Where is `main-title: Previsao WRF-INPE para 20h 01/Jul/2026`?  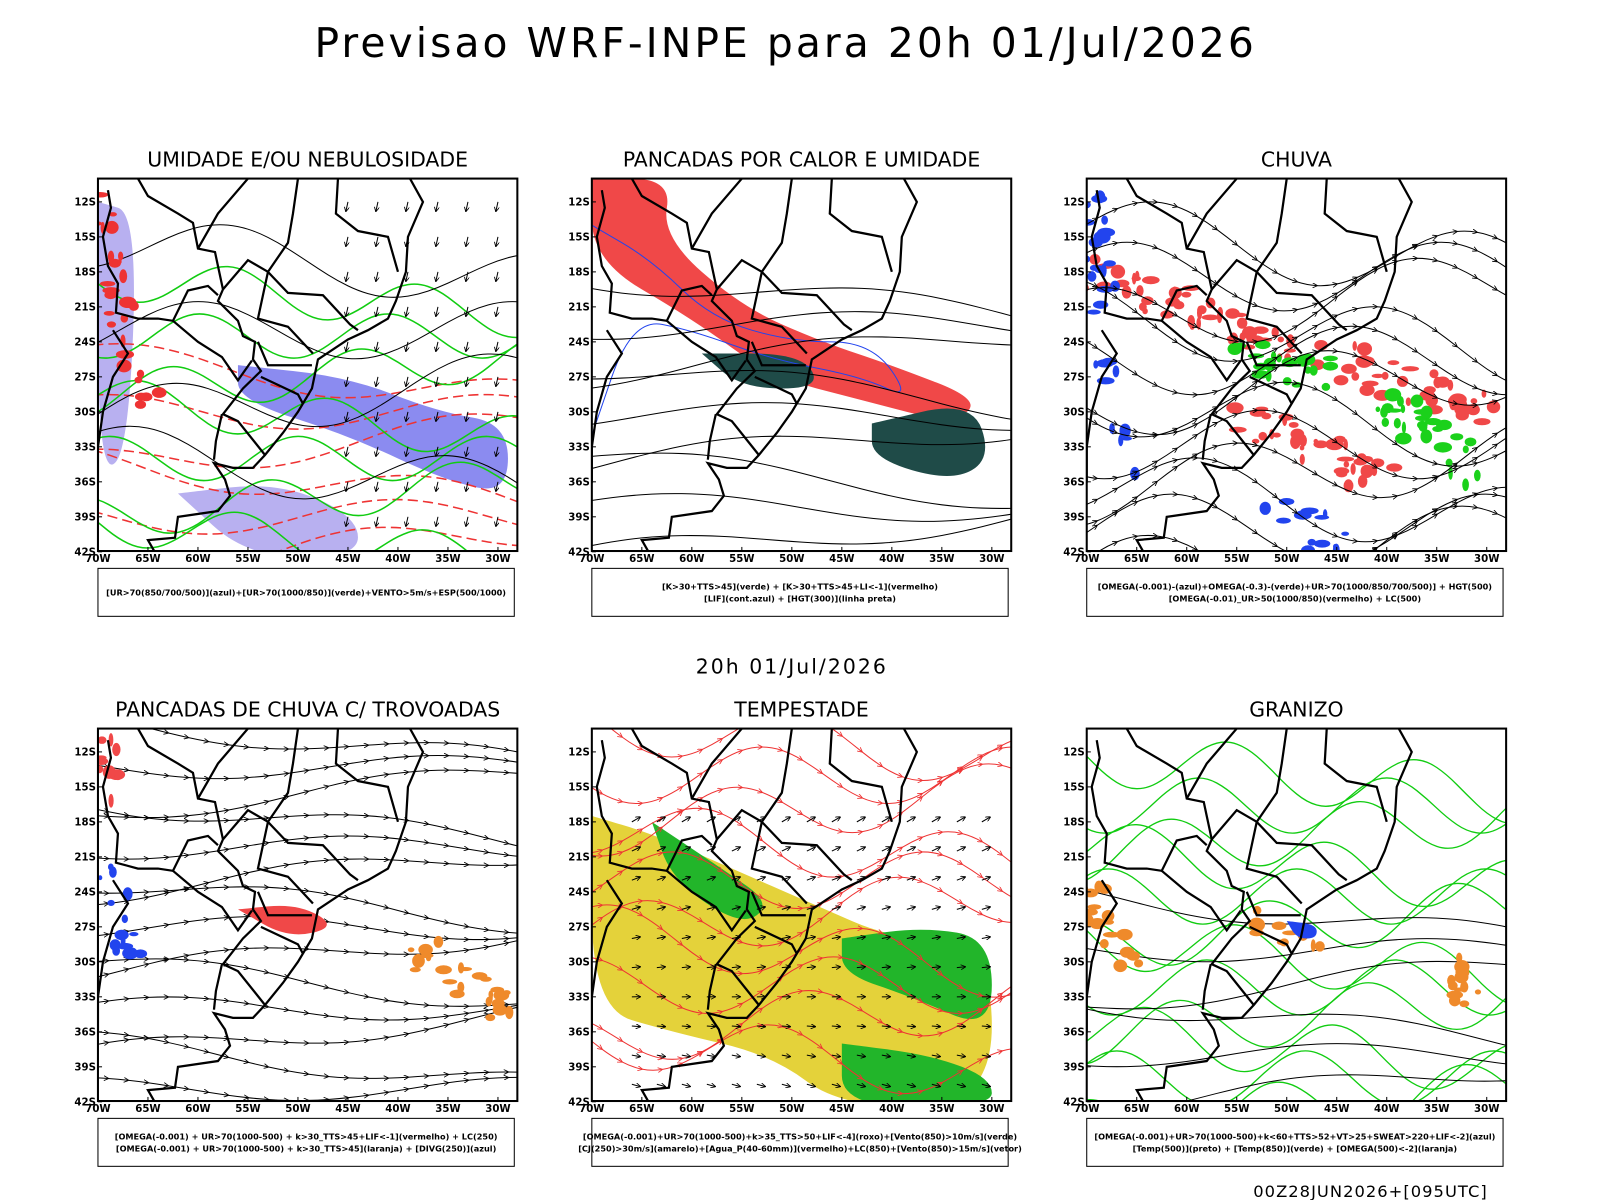
main-title: Previsao WRF-INPE para 20h 01/Jul/2026 is located at coordinates (785, 43).